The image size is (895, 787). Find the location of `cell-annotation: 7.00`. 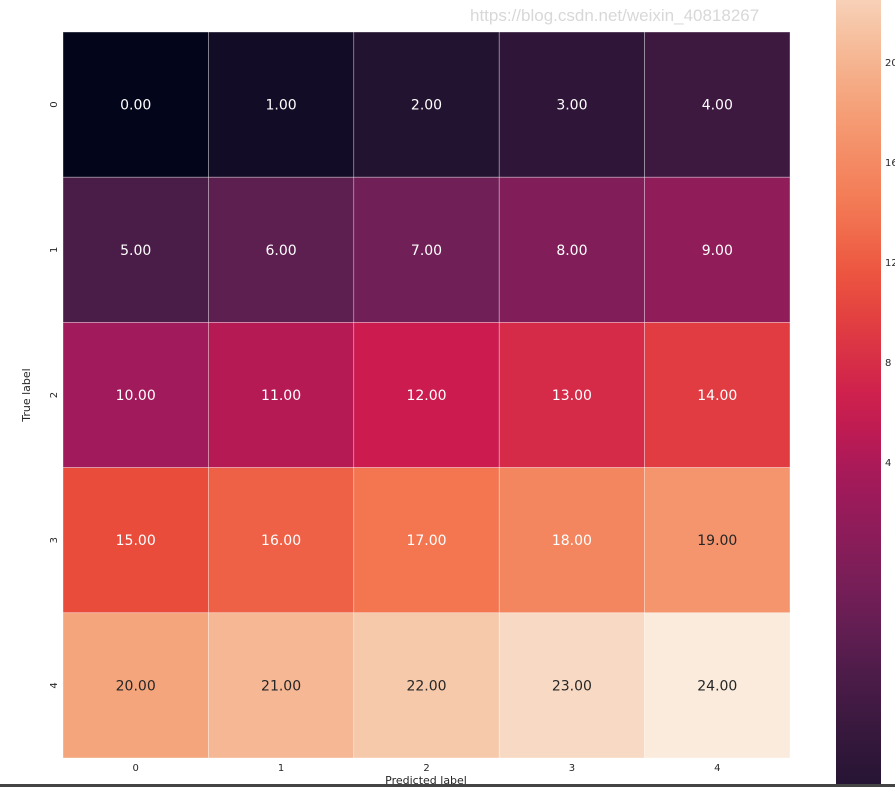

cell-annotation: 7.00 is located at coordinates (426, 251).